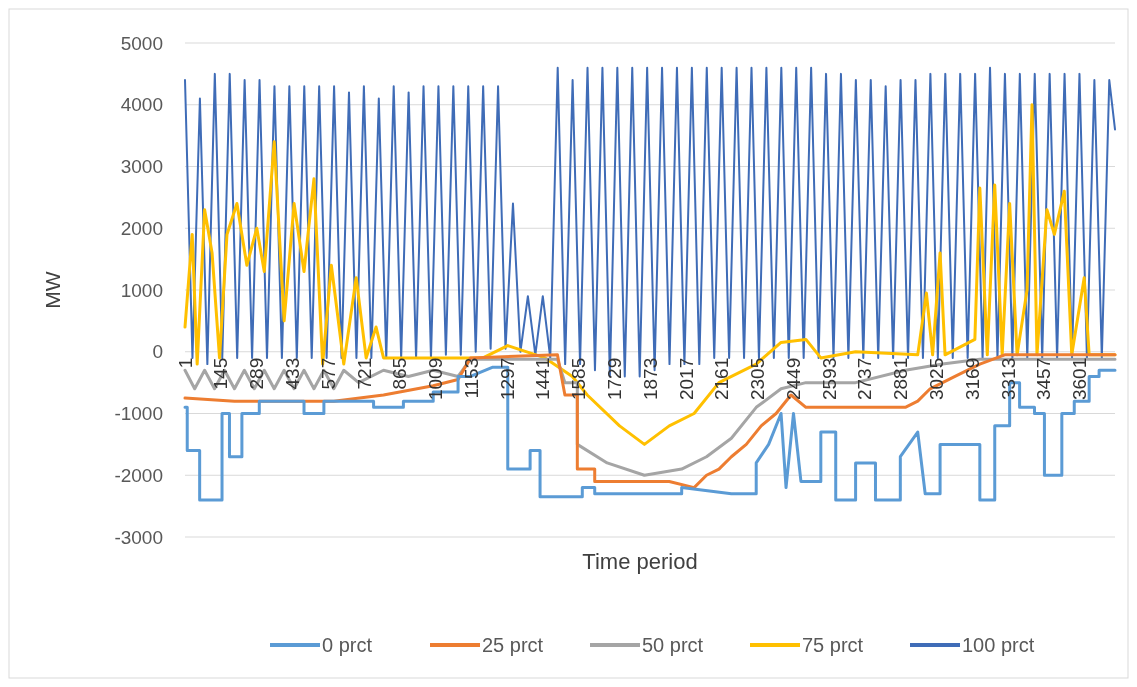  Describe the element at coordinates (141, 43) in the screenshot. I see `y-tick-label: 5000` at that location.